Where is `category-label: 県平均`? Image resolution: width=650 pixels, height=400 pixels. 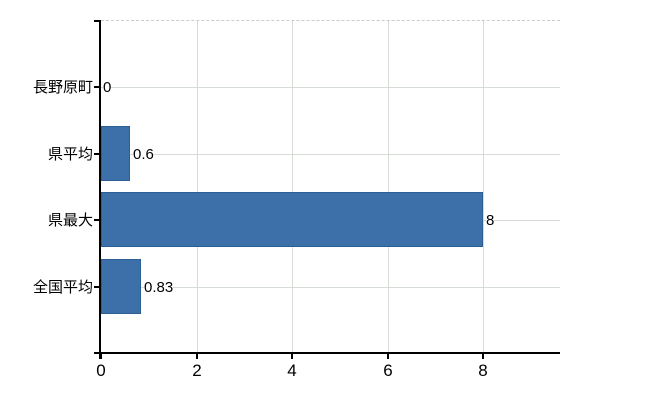 category-label: 県平均 is located at coordinates (70, 154).